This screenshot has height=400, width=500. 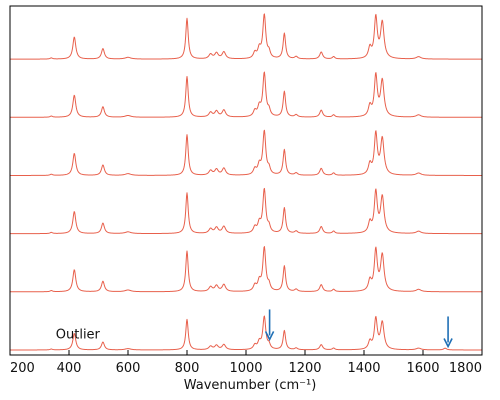 I want to click on x-tick-label: 1000, so click(x=245, y=368).